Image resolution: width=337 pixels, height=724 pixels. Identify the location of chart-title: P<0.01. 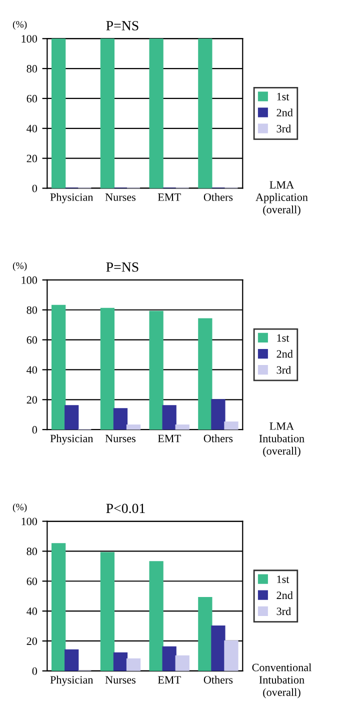
(125, 509).